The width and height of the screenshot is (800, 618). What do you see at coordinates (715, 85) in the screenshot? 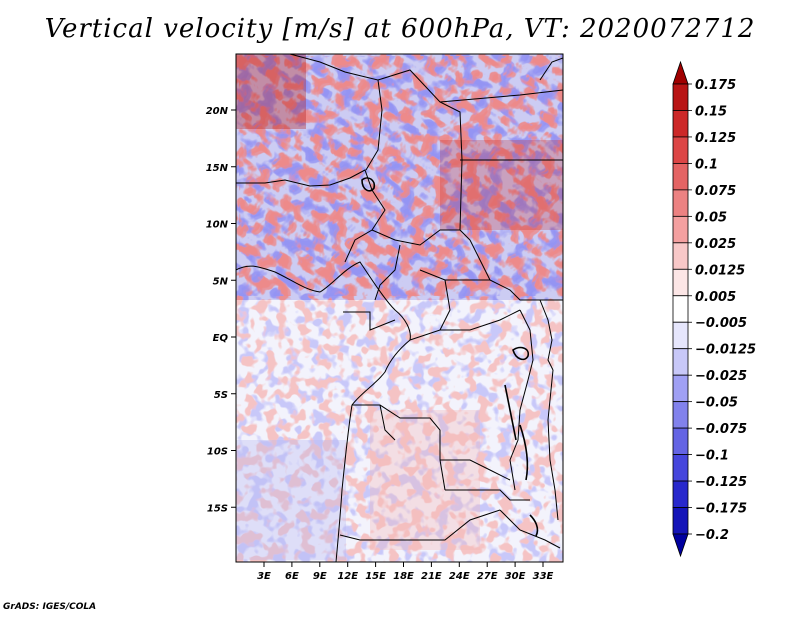
I see `colorbar-label: 0.175` at bounding box center [715, 85].